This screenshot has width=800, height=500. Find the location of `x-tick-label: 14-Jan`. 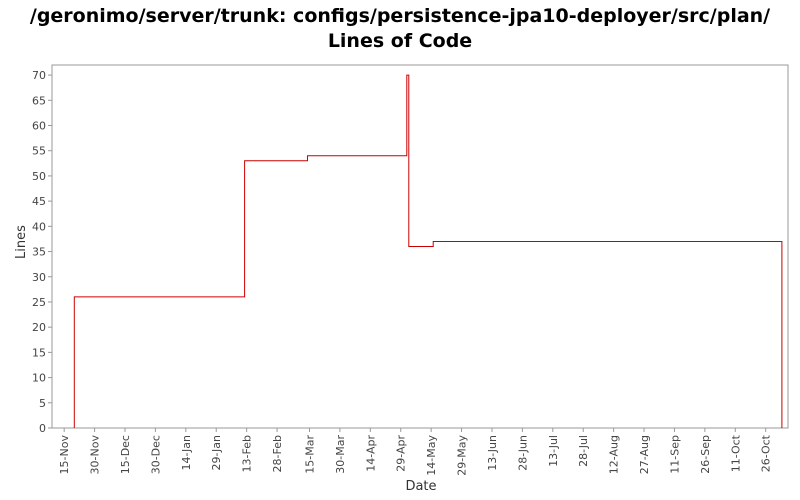

x-tick-label: 14-Jan is located at coordinates (186, 453).